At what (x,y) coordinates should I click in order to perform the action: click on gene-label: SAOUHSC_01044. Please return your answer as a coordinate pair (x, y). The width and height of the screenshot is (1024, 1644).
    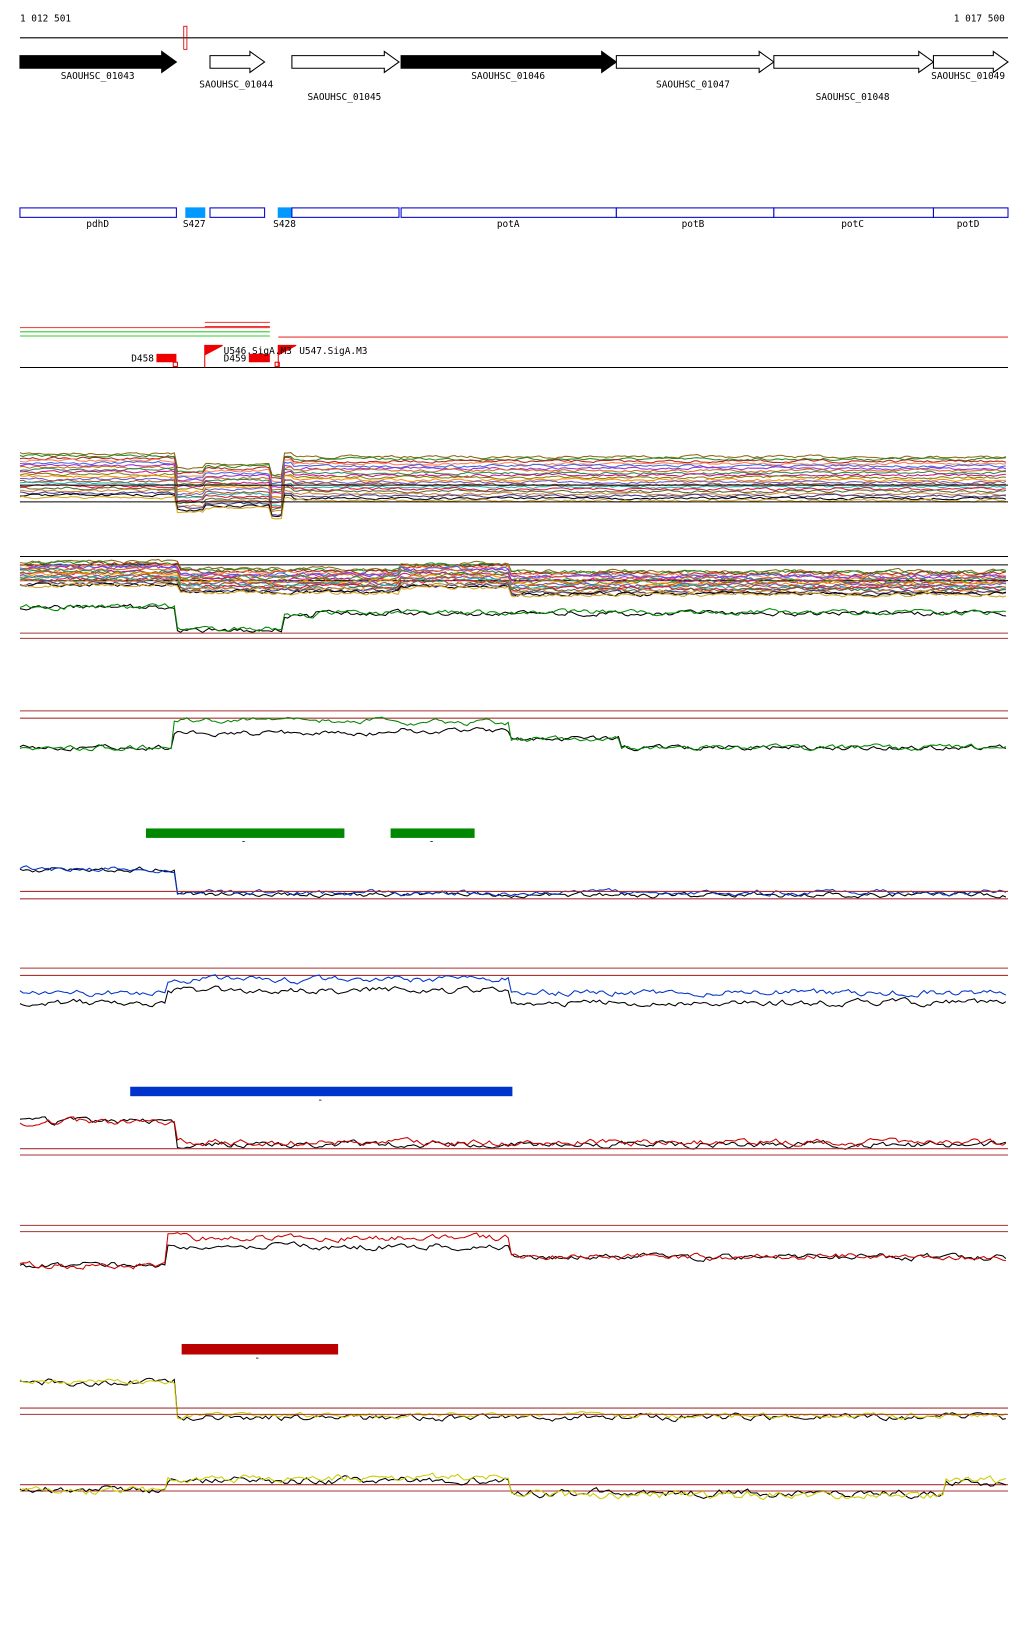
    Looking at the image, I should click on (236, 85).